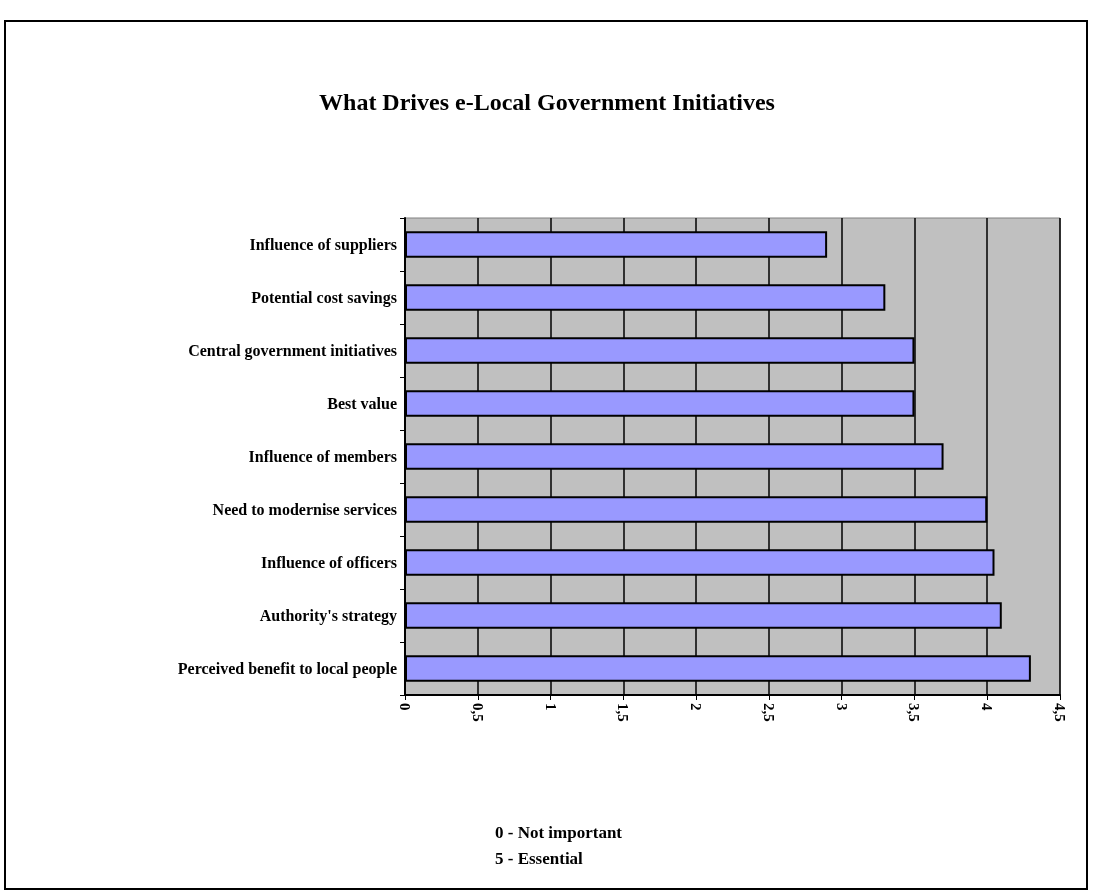  What do you see at coordinates (1060, 712) in the screenshot?
I see `x-tick-label: 4,5` at bounding box center [1060, 712].